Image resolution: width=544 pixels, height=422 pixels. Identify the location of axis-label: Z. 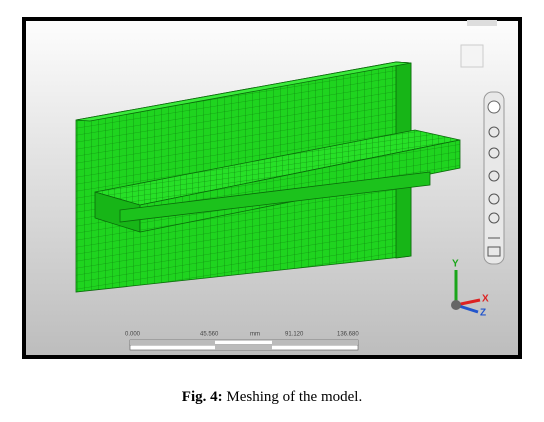
(483, 313).